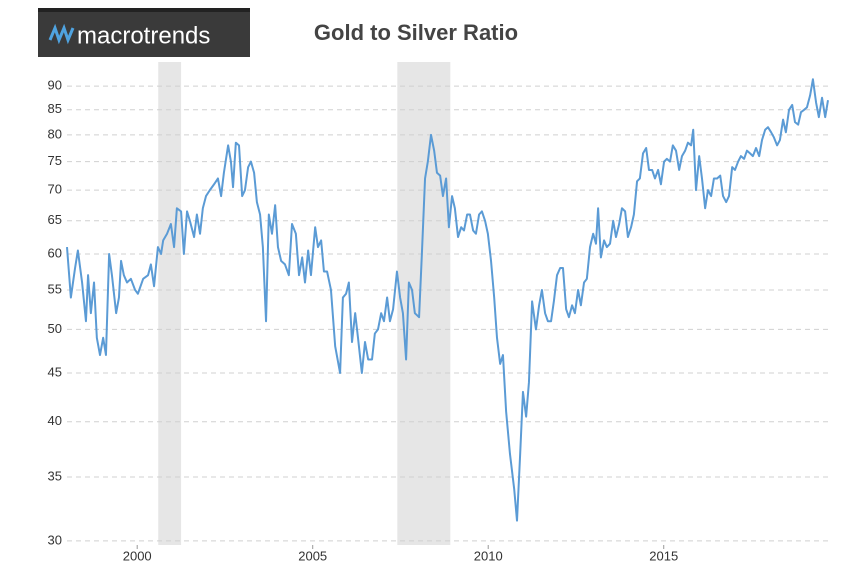 The height and width of the screenshot is (581, 862). I want to click on logo-background, so click(144, 32).